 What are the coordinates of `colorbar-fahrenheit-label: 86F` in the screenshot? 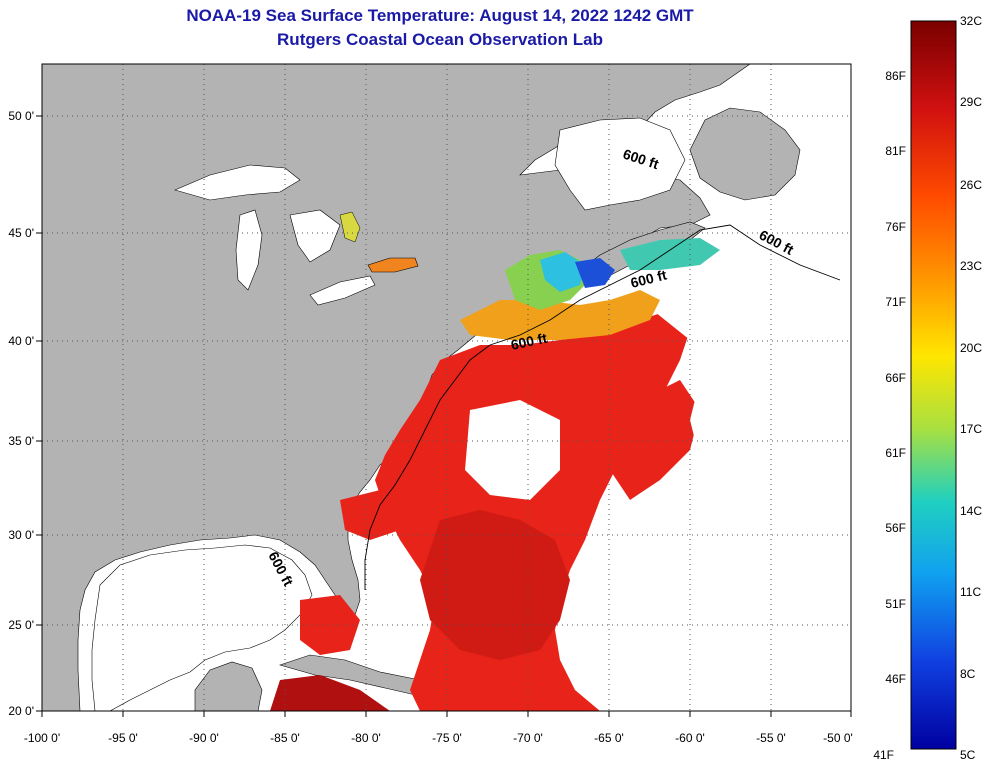 It's located at (895, 76).